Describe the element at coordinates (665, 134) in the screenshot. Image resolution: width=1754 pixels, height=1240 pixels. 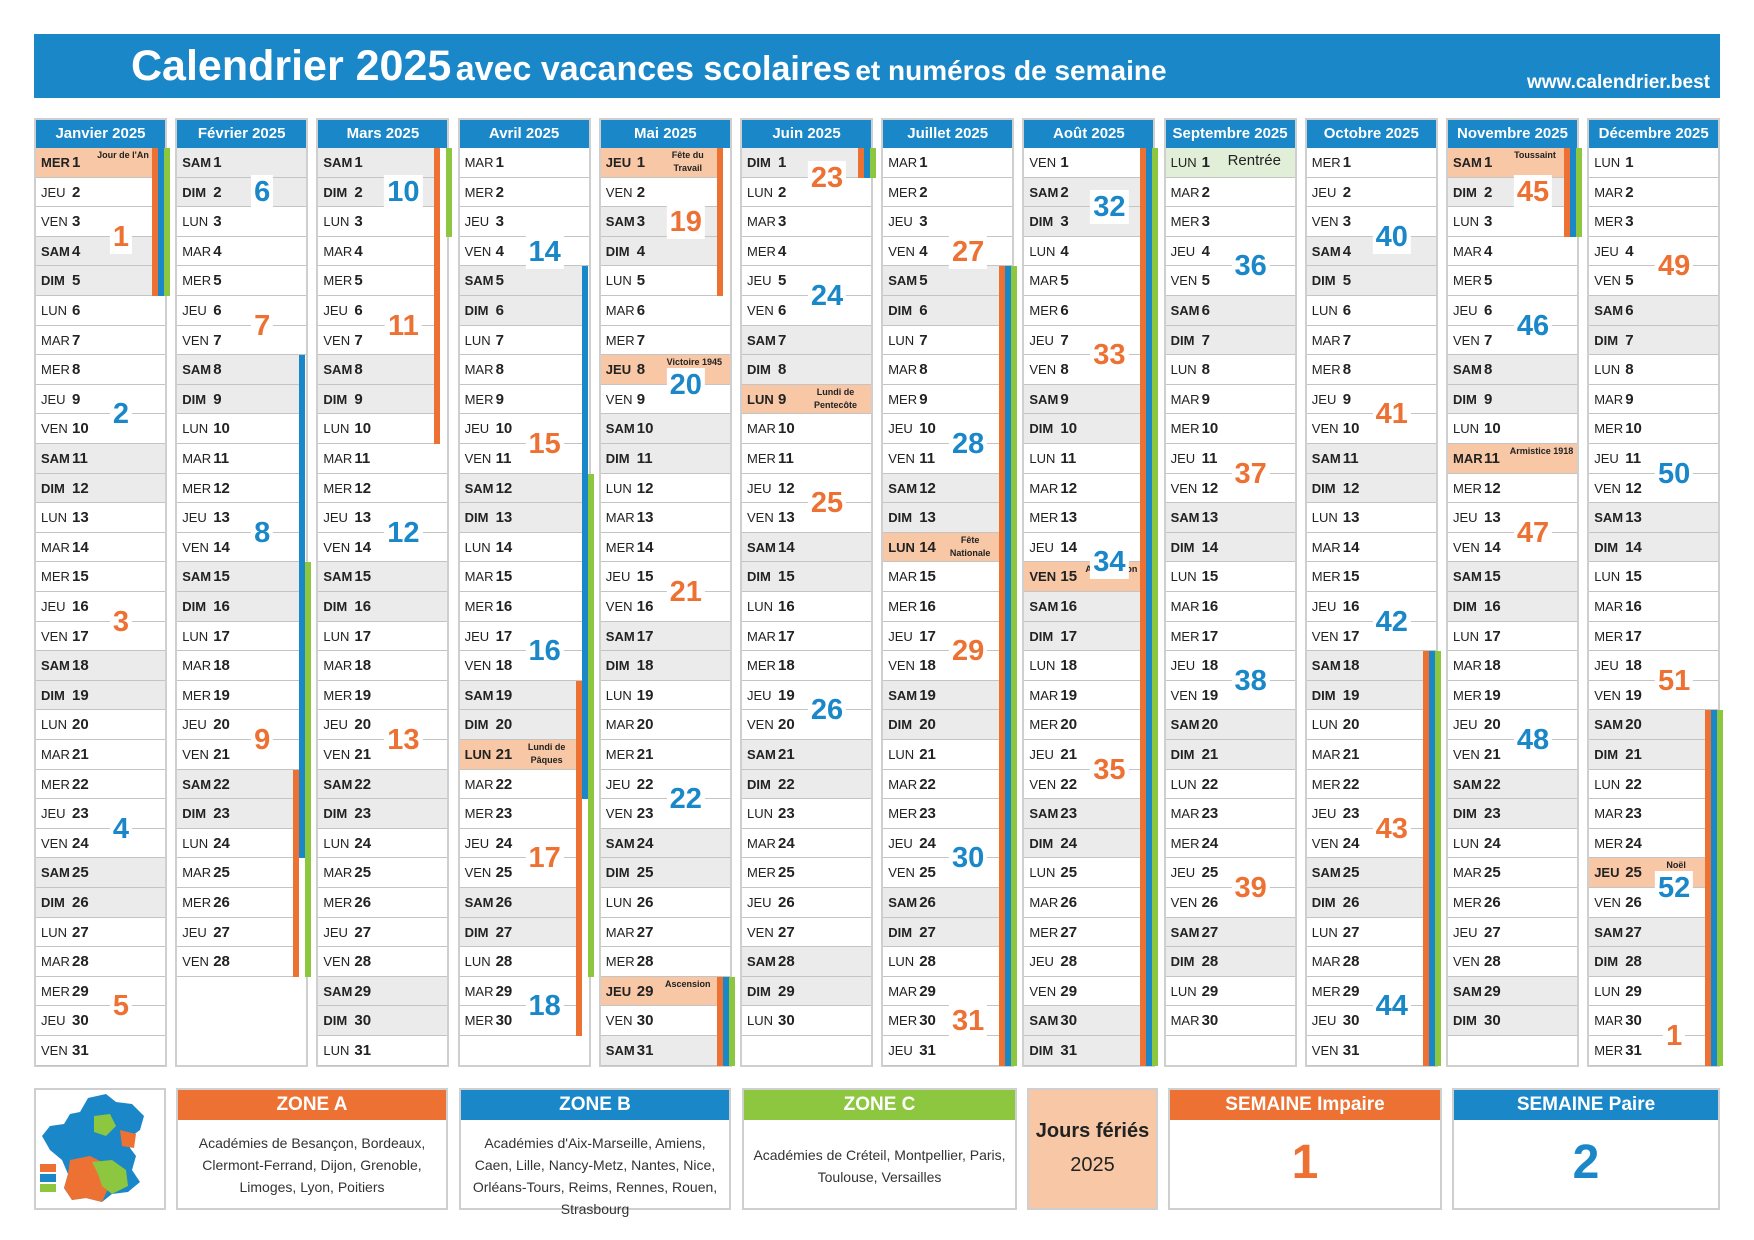
I see `month-header: Mai 2025` at that location.